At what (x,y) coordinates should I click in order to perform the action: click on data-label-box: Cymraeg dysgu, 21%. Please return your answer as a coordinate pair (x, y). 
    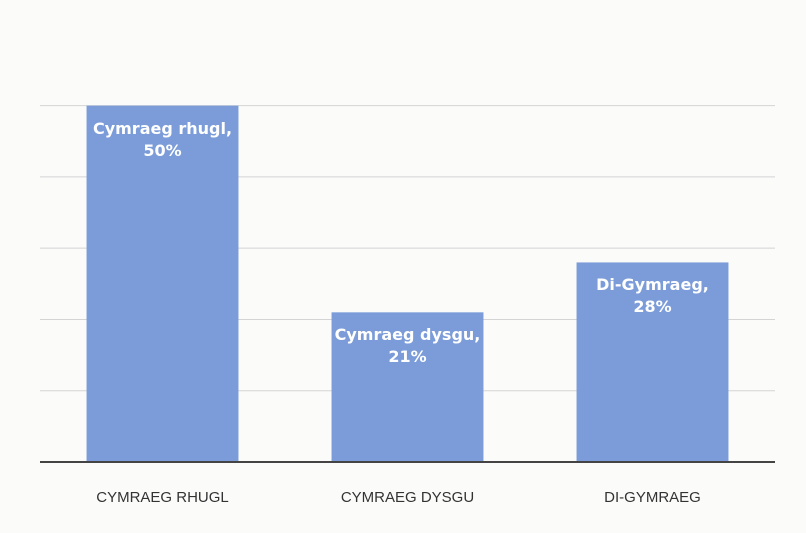
    Looking at the image, I should click on (407, 346).